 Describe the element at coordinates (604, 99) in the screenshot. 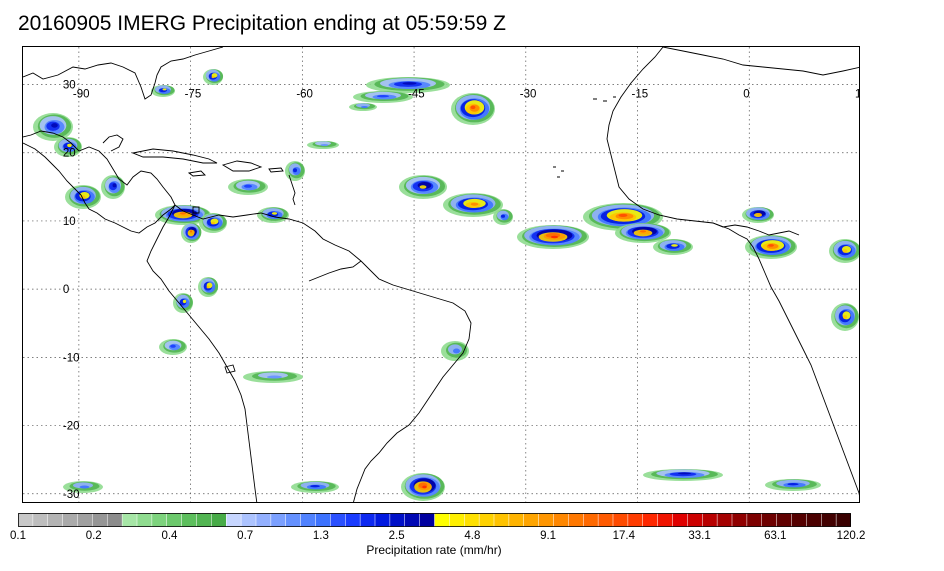

I see `coastline-canary-islands` at that location.